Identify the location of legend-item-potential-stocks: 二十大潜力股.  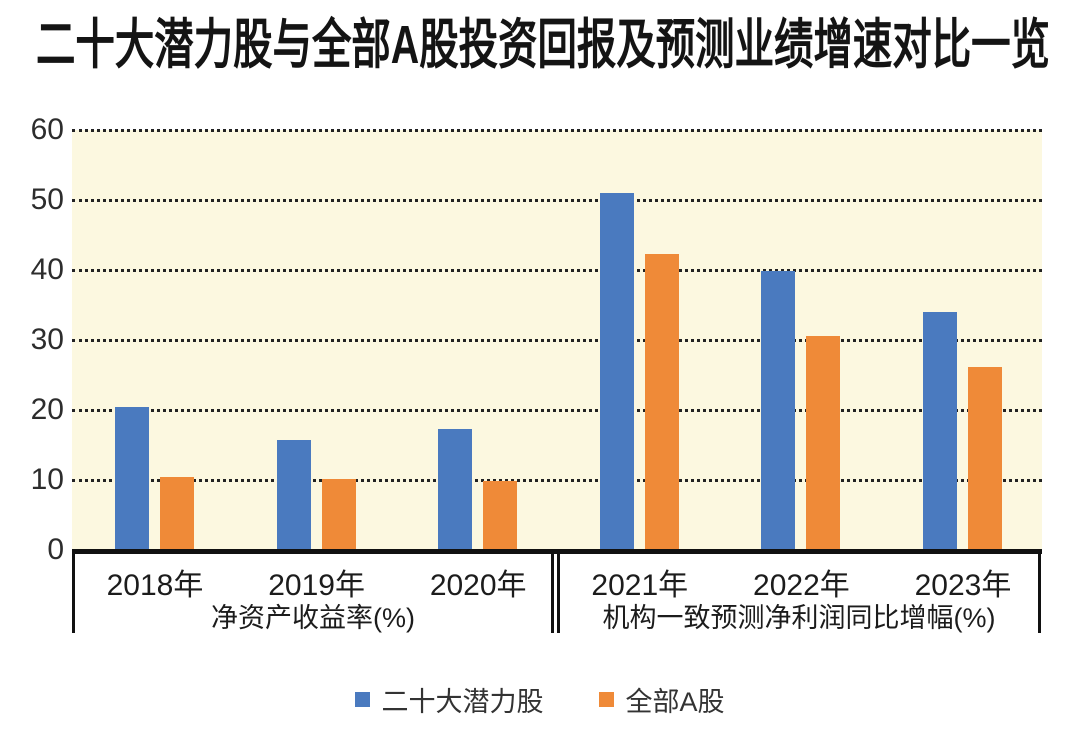
(449, 699).